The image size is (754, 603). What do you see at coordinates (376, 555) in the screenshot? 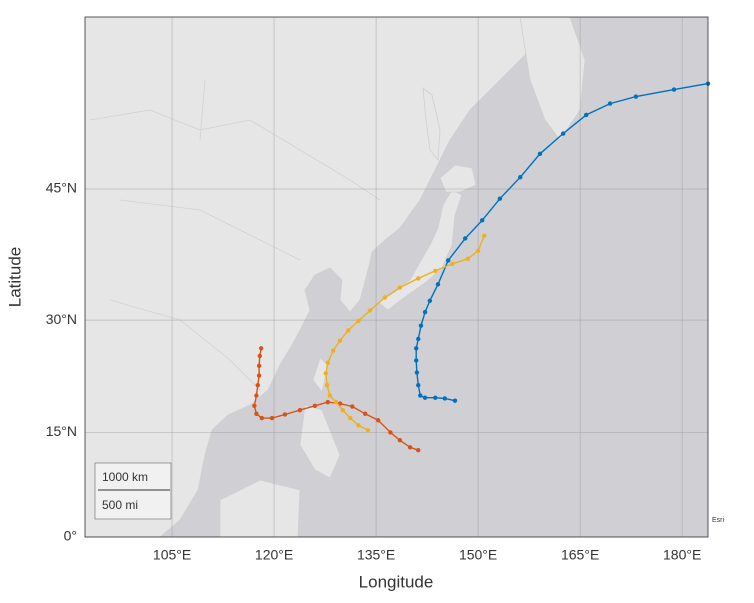
I see `x-tick-label: 135°E` at bounding box center [376, 555].